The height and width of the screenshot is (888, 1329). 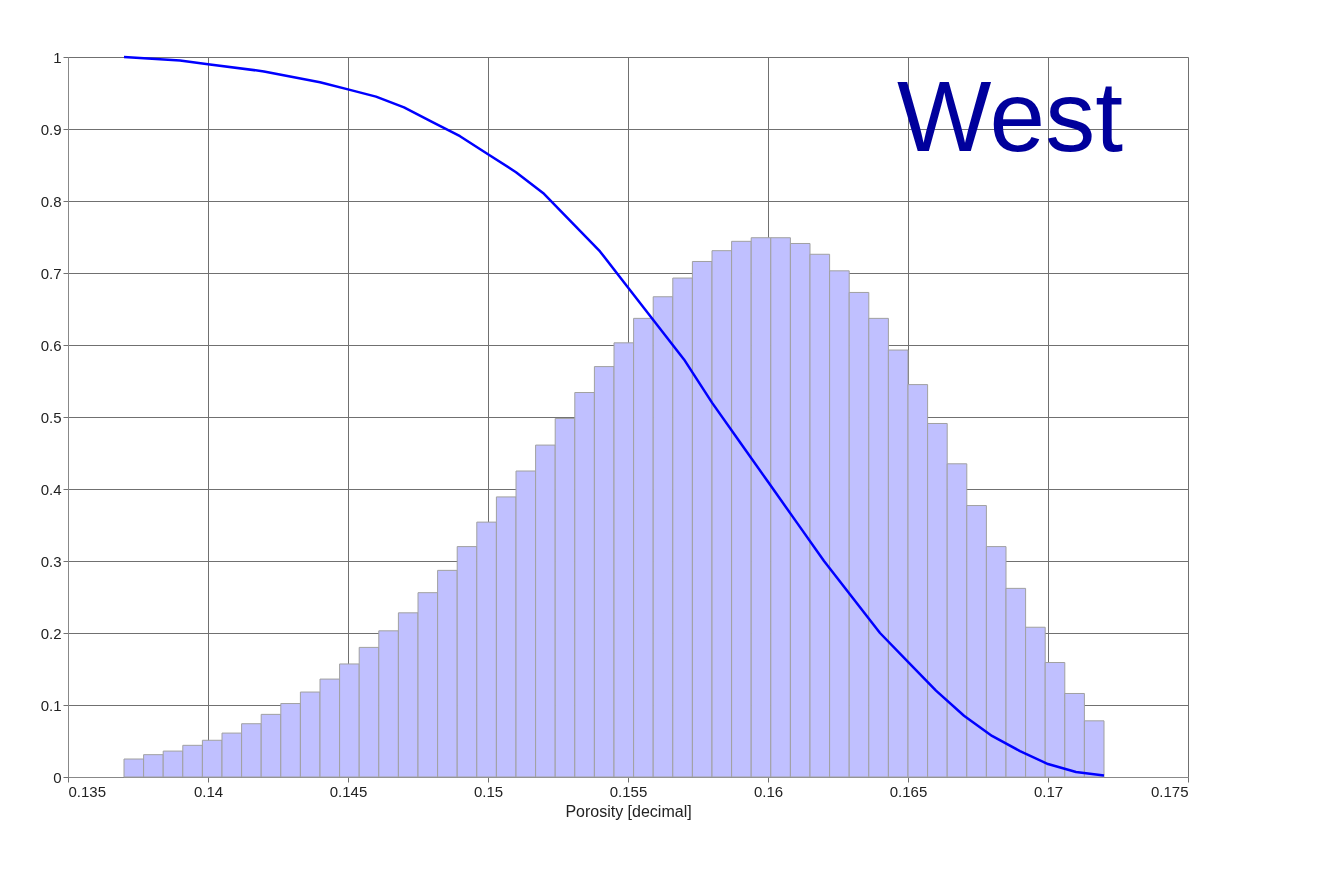 I want to click on y-tick-label: 0.3, so click(x=51, y=561).